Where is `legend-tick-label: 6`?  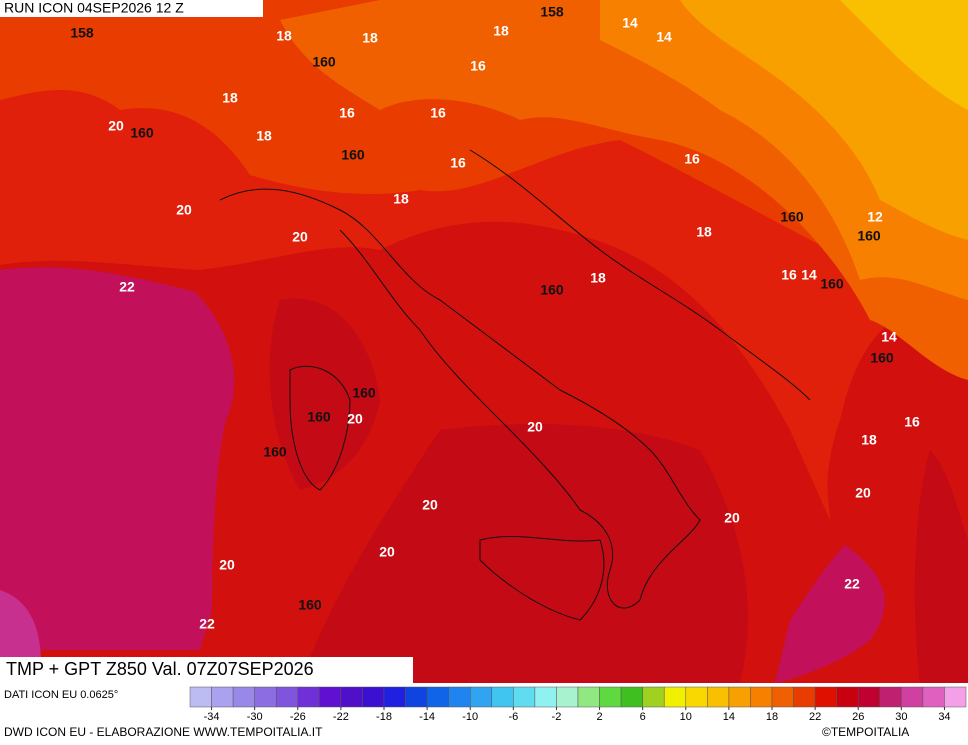 legend-tick-label: 6 is located at coordinates (643, 717).